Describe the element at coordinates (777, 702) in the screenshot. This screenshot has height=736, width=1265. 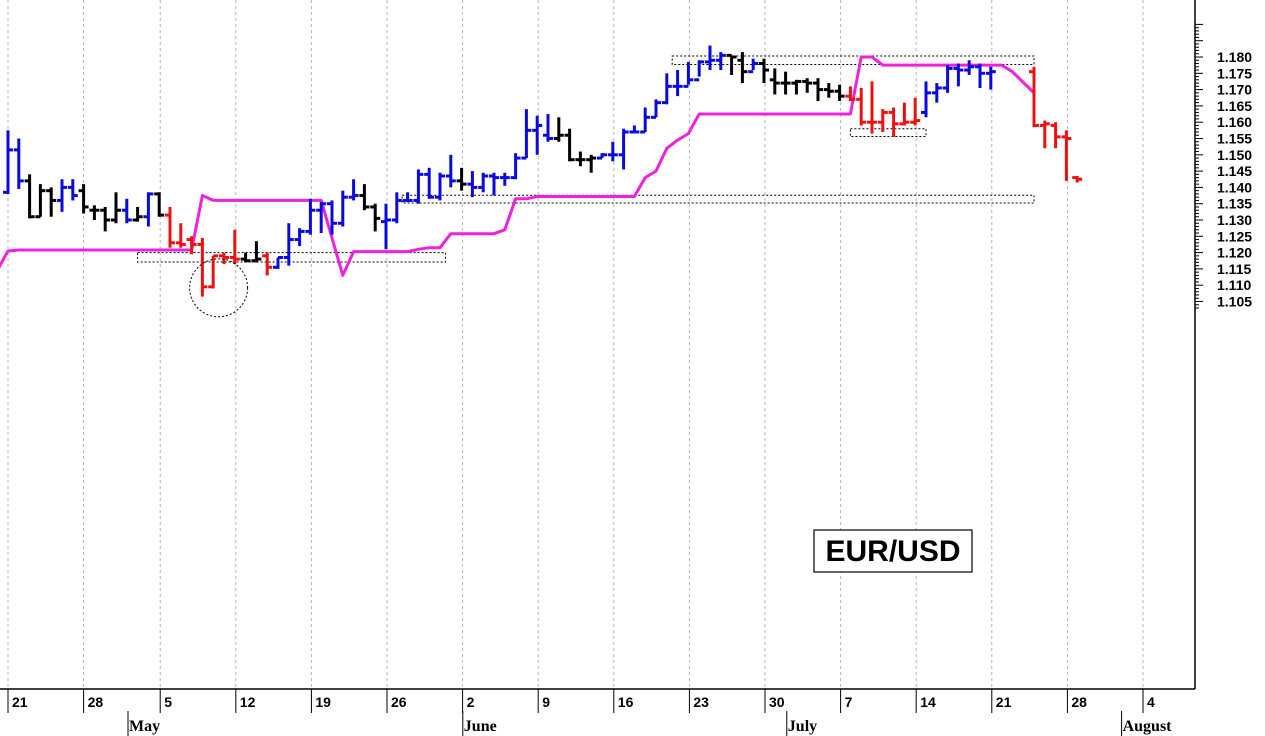
I see `x-day-label-10: 30` at that location.